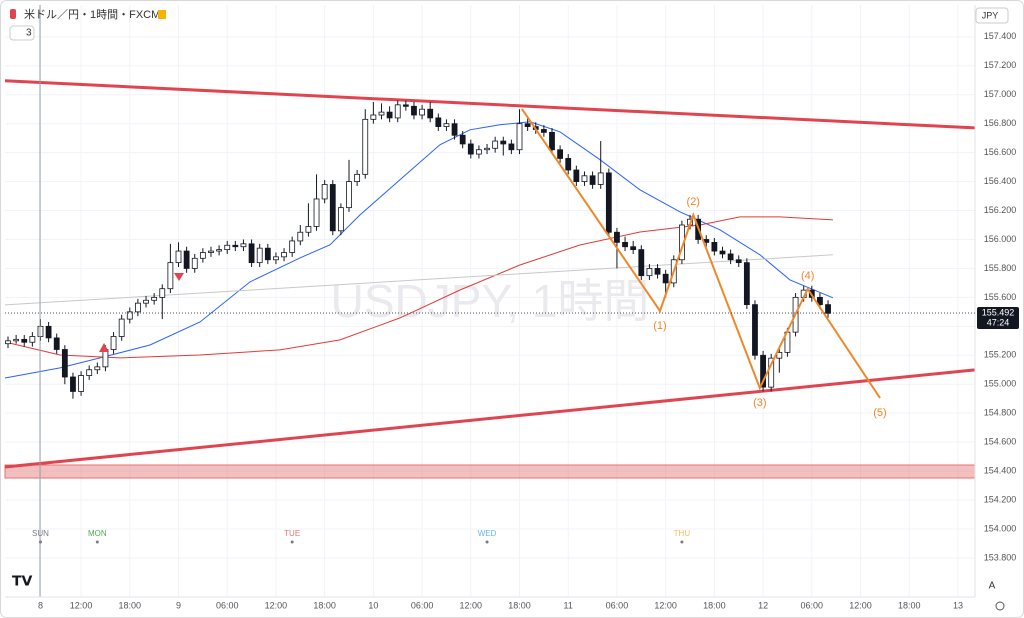 The image size is (1024, 618). Describe the element at coordinates (1000, 297) in the screenshot. I see `y-tick-label: 155.600` at that location.